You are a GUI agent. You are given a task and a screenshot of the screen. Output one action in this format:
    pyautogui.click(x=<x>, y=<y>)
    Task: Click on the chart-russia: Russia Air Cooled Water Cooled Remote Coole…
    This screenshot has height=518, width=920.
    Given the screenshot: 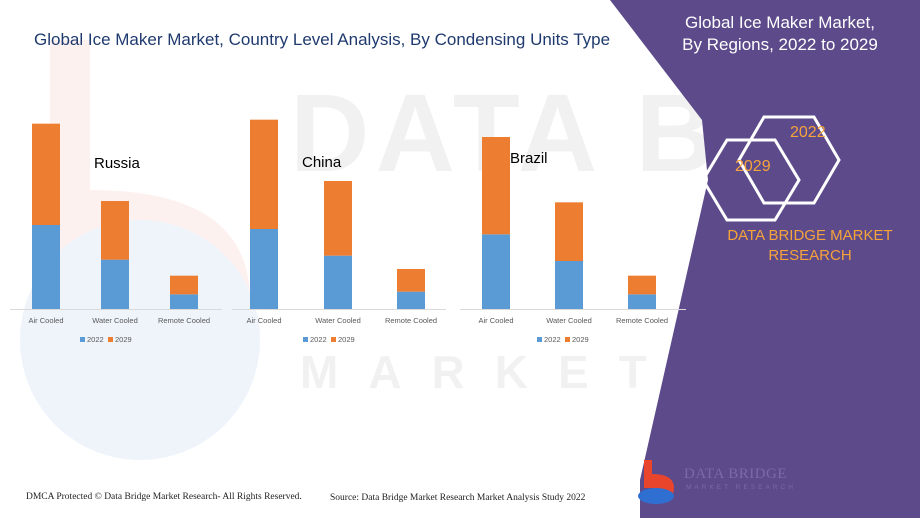 What is the action you would take?
    pyautogui.click(x=116, y=233)
    